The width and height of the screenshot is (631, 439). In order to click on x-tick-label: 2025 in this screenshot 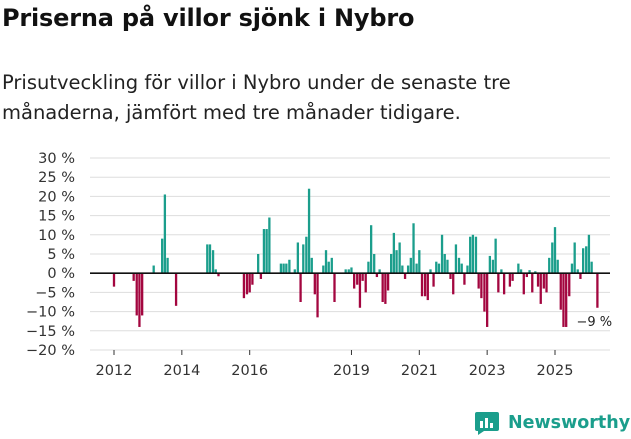, I will do `click(555, 371)`.